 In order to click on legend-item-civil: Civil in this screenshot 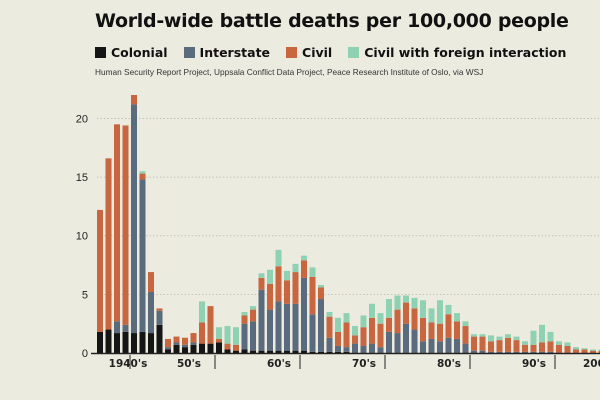, I will do `click(309, 52)`.